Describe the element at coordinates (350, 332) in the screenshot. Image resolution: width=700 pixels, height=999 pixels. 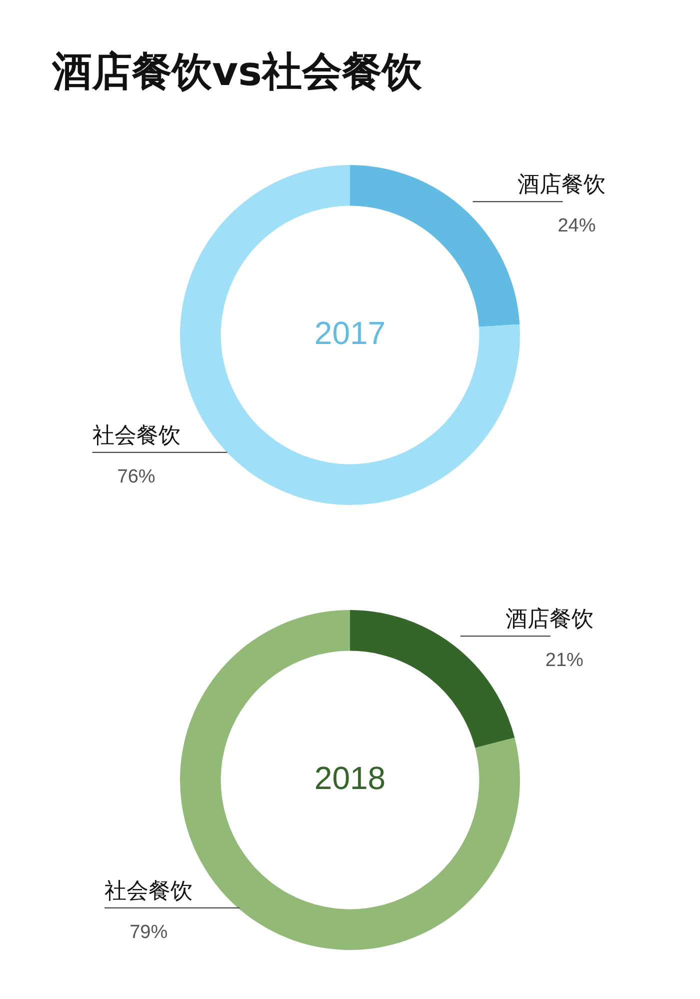
I see `text: 2017` at that location.